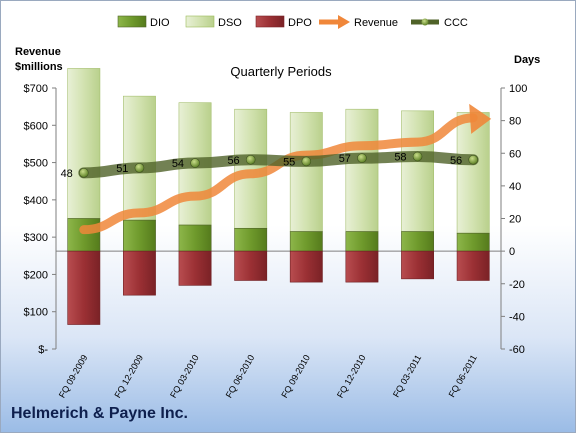 This screenshot has height=433, width=576. I want to click on ccc-data-label: 55, so click(289, 162).